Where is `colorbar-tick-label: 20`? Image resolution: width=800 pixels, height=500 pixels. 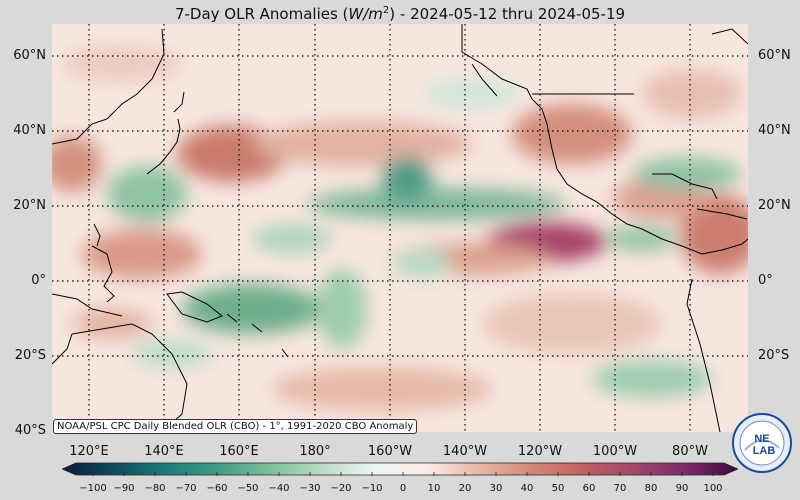 colorbar-tick-label: 20 is located at coordinates (465, 488).